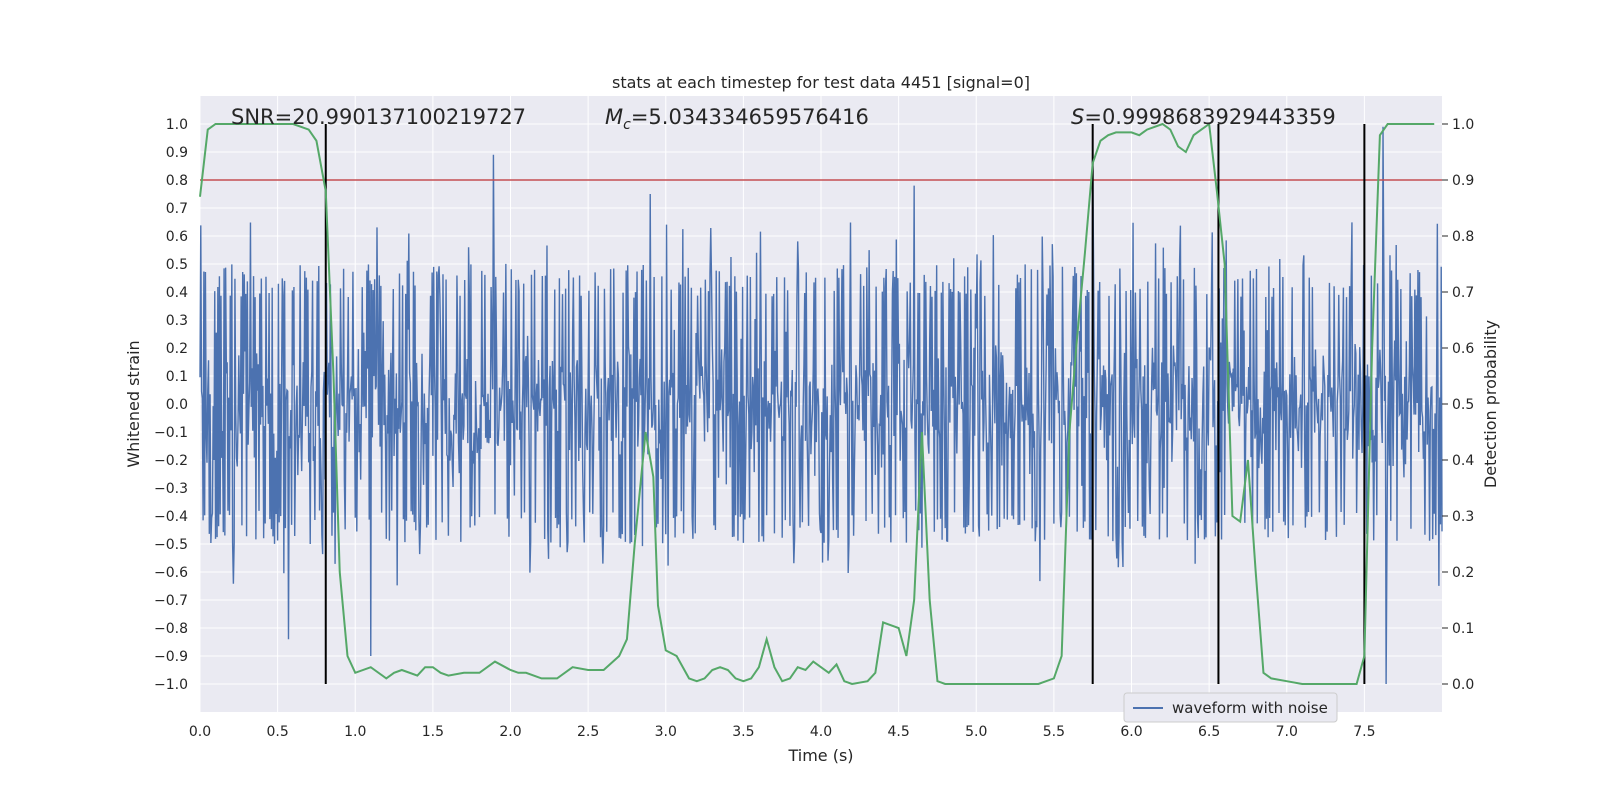 Image resolution: width=1600 pixels, height=800 pixels. I want to click on y-tick-label: 0.4, so click(177, 293).